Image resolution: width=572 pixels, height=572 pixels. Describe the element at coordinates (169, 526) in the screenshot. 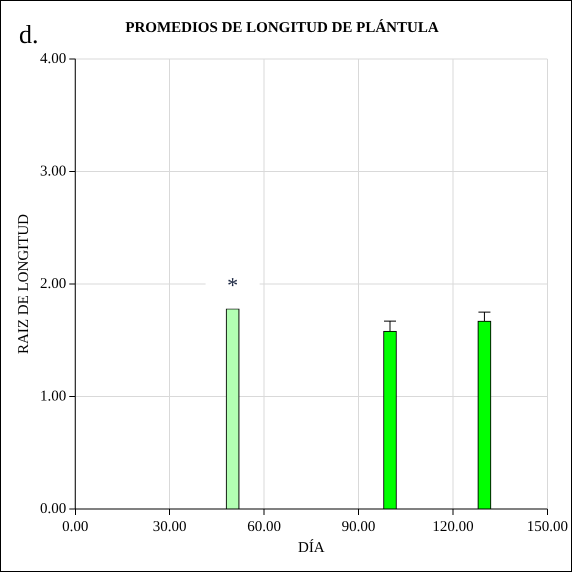

I see `x-tick-label: 30.00` at that location.